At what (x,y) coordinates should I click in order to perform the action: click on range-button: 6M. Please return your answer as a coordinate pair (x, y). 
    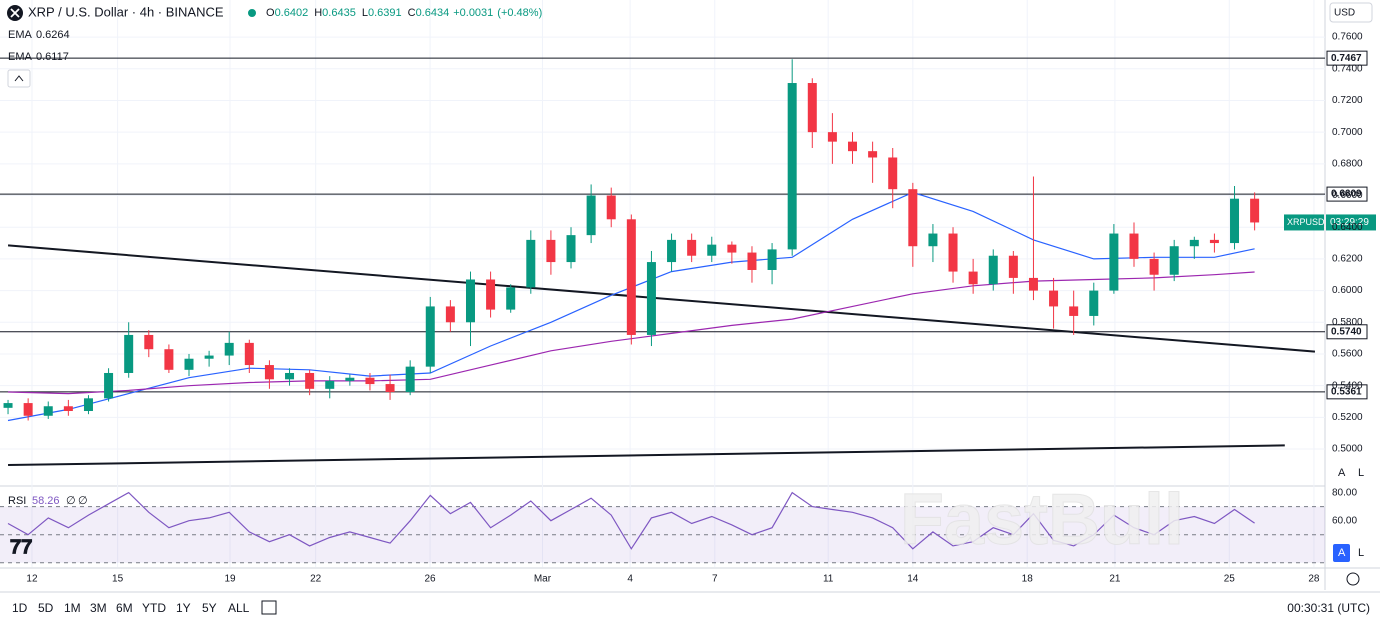
    Looking at the image, I should click on (124, 608).